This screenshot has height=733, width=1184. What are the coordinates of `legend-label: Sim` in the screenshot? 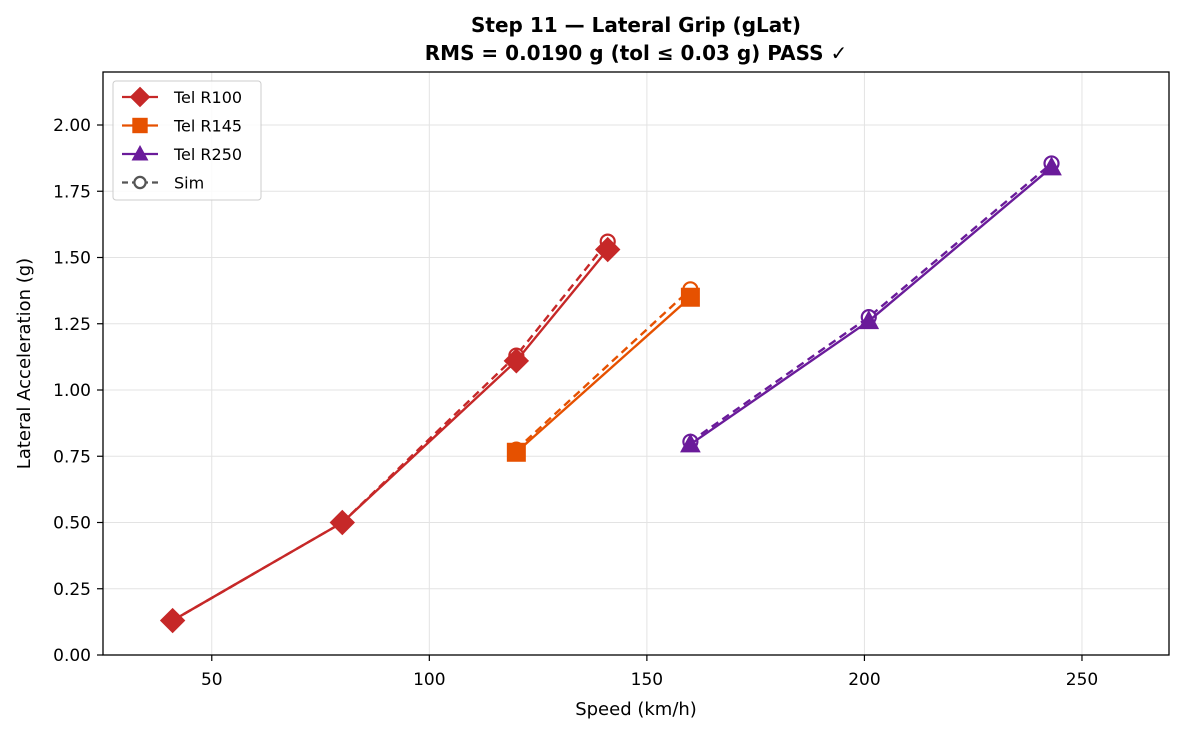 It's located at (189, 183).